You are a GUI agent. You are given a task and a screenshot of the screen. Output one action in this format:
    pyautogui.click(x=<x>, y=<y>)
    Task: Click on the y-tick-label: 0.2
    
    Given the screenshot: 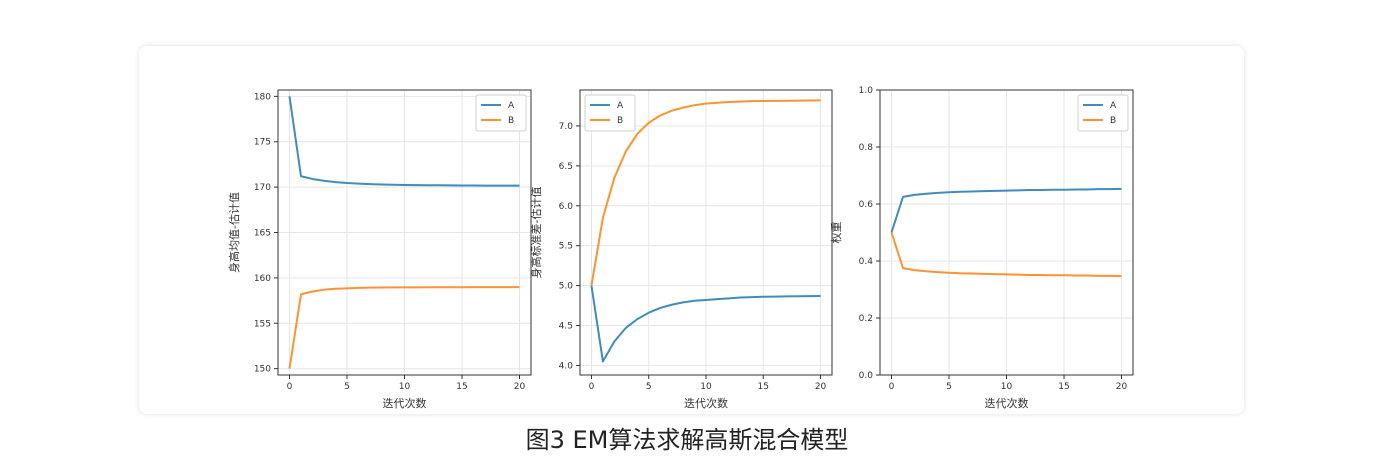 What is the action you would take?
    pyautogui.click(x=866, y=319)
    